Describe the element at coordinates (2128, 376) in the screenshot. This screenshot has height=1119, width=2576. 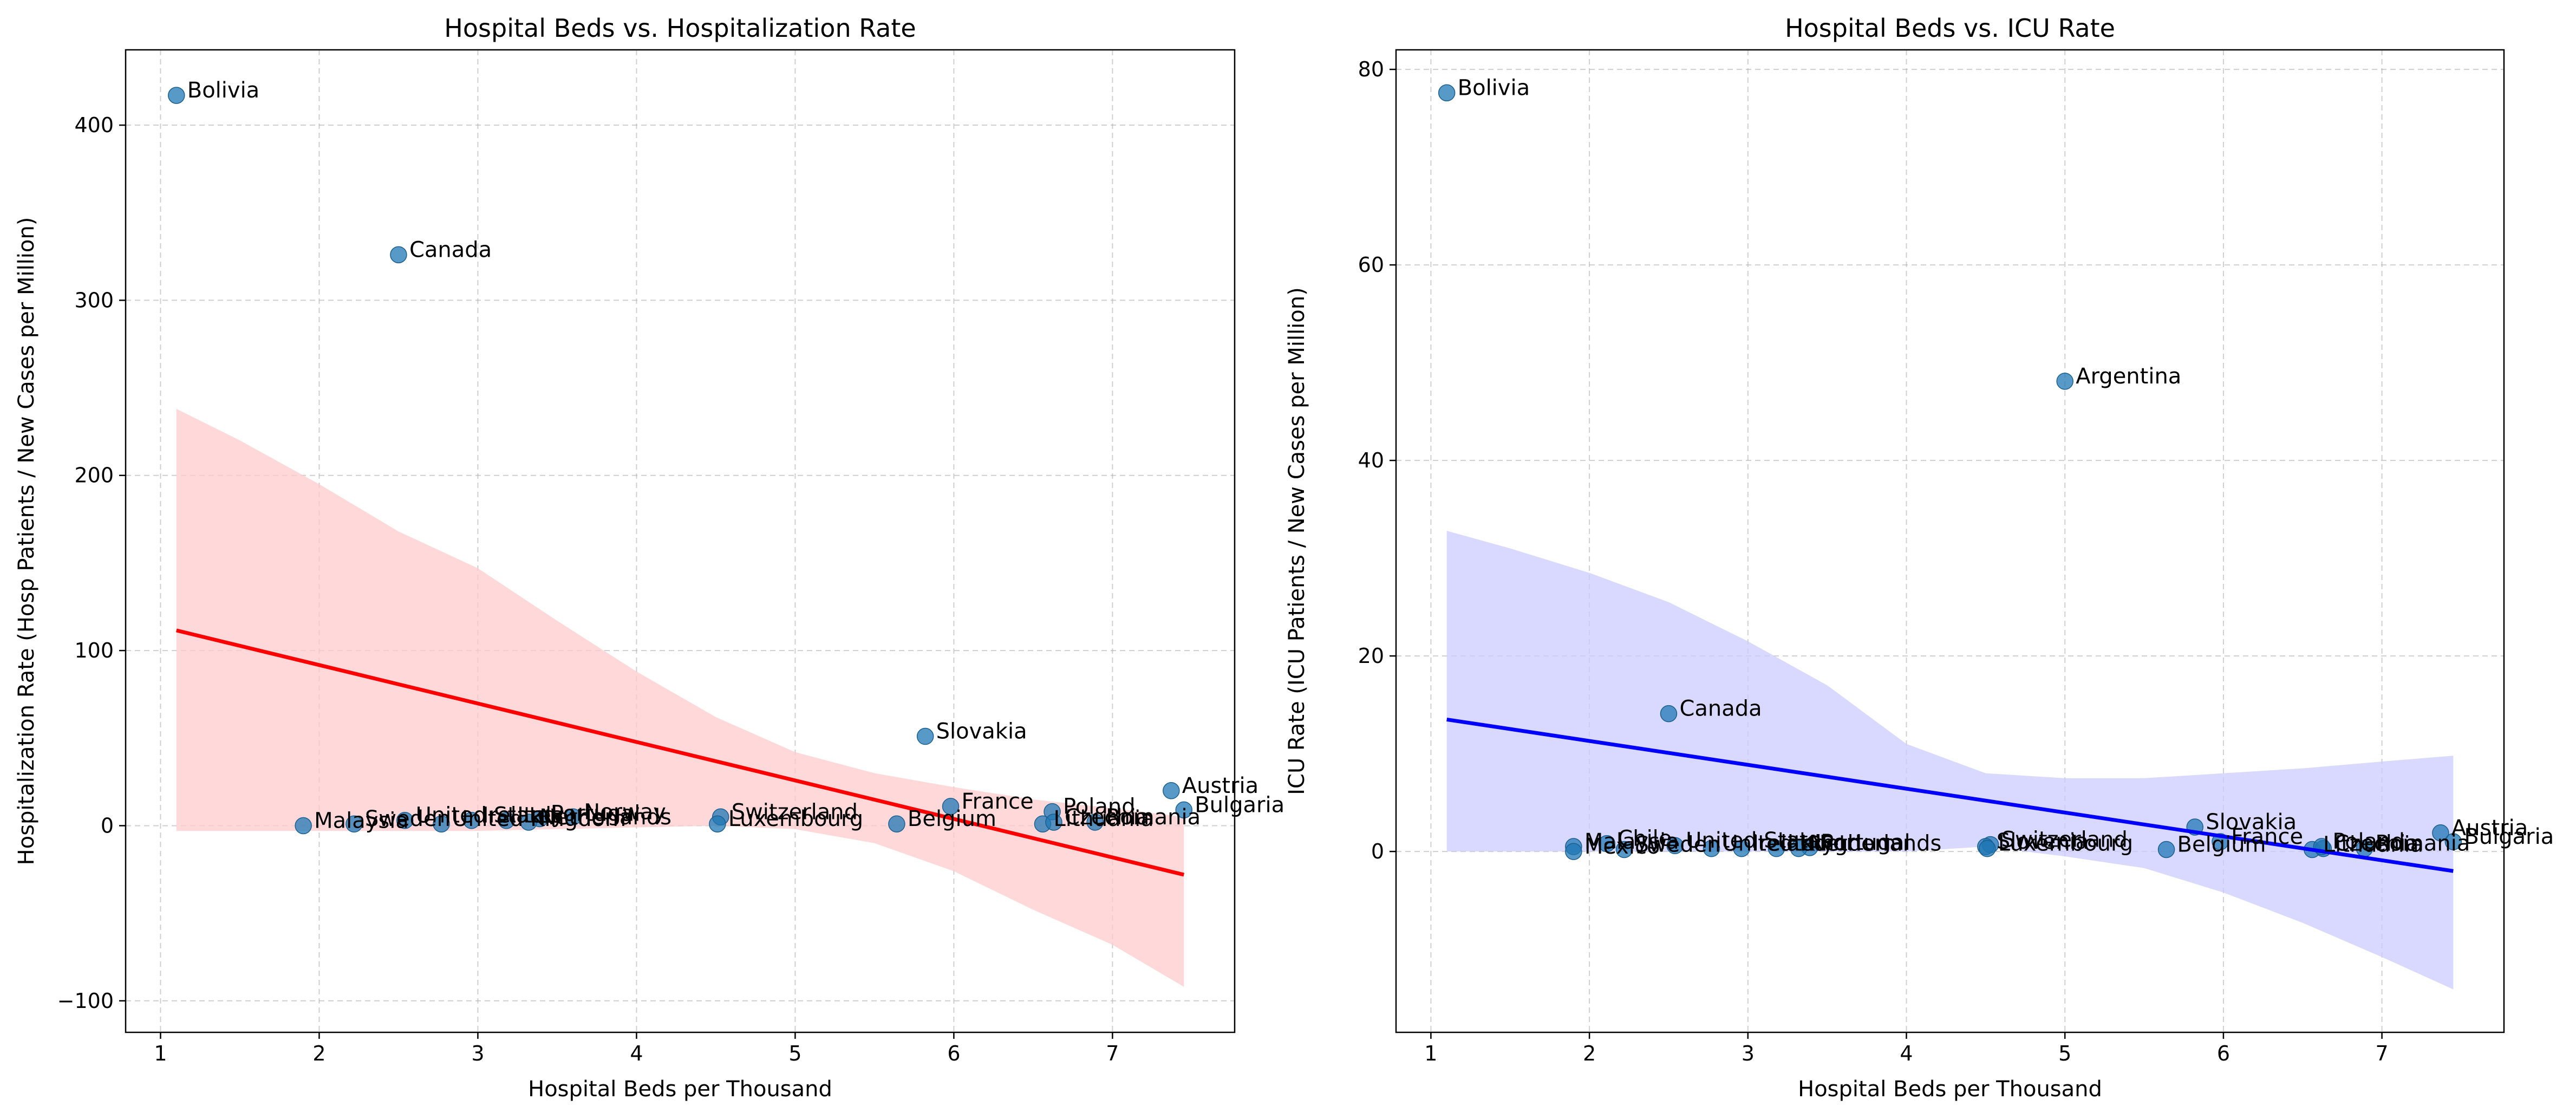
I see `point-label: Argentina` at that location.